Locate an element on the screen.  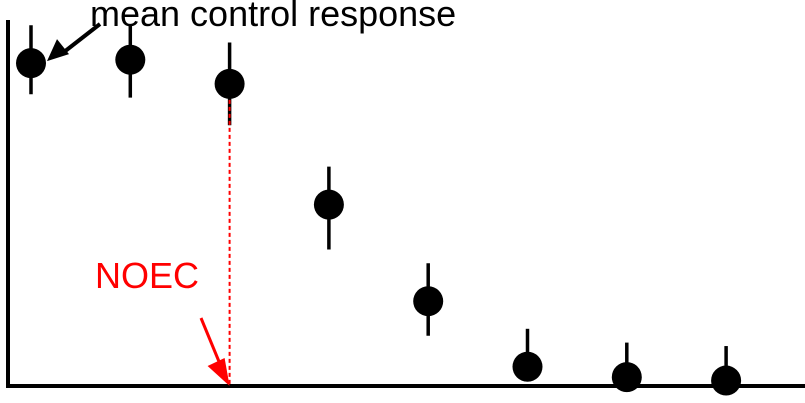
control-arrow-head is located at coordinates (58, 50).